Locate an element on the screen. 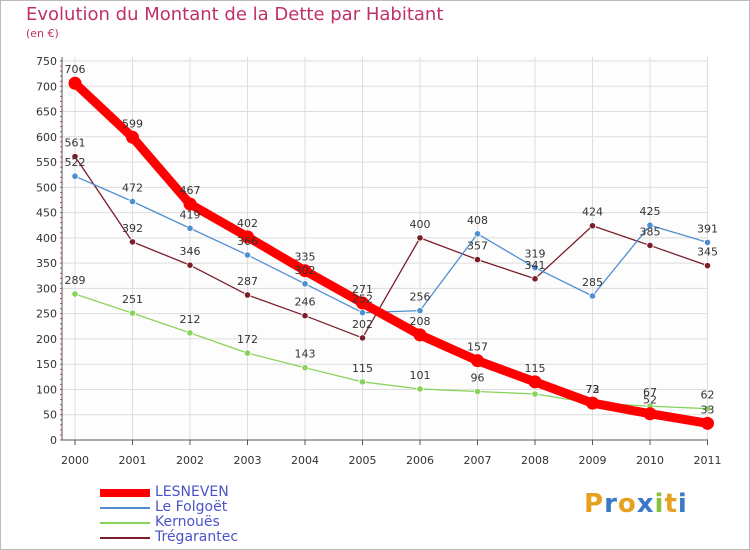  data-label-le-folgoet: 391 is located at coordinates (707, 228).